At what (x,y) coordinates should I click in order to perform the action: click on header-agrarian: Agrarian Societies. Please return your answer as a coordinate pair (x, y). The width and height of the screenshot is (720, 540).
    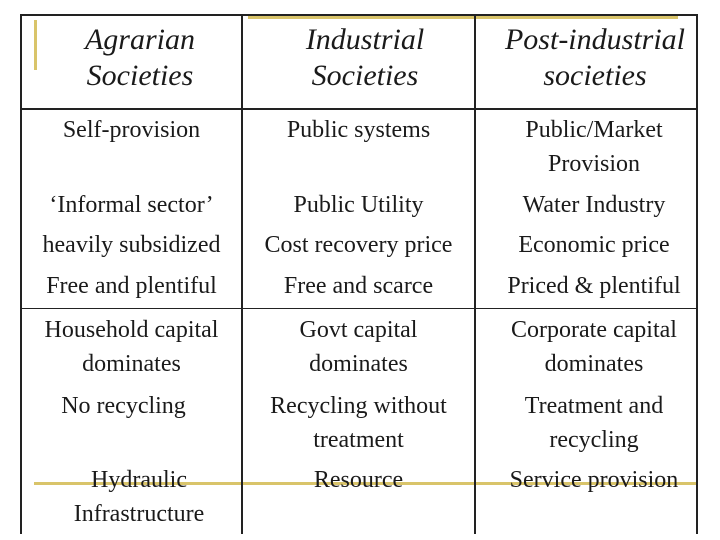
    Looking at the image, I should click on (139, 57).